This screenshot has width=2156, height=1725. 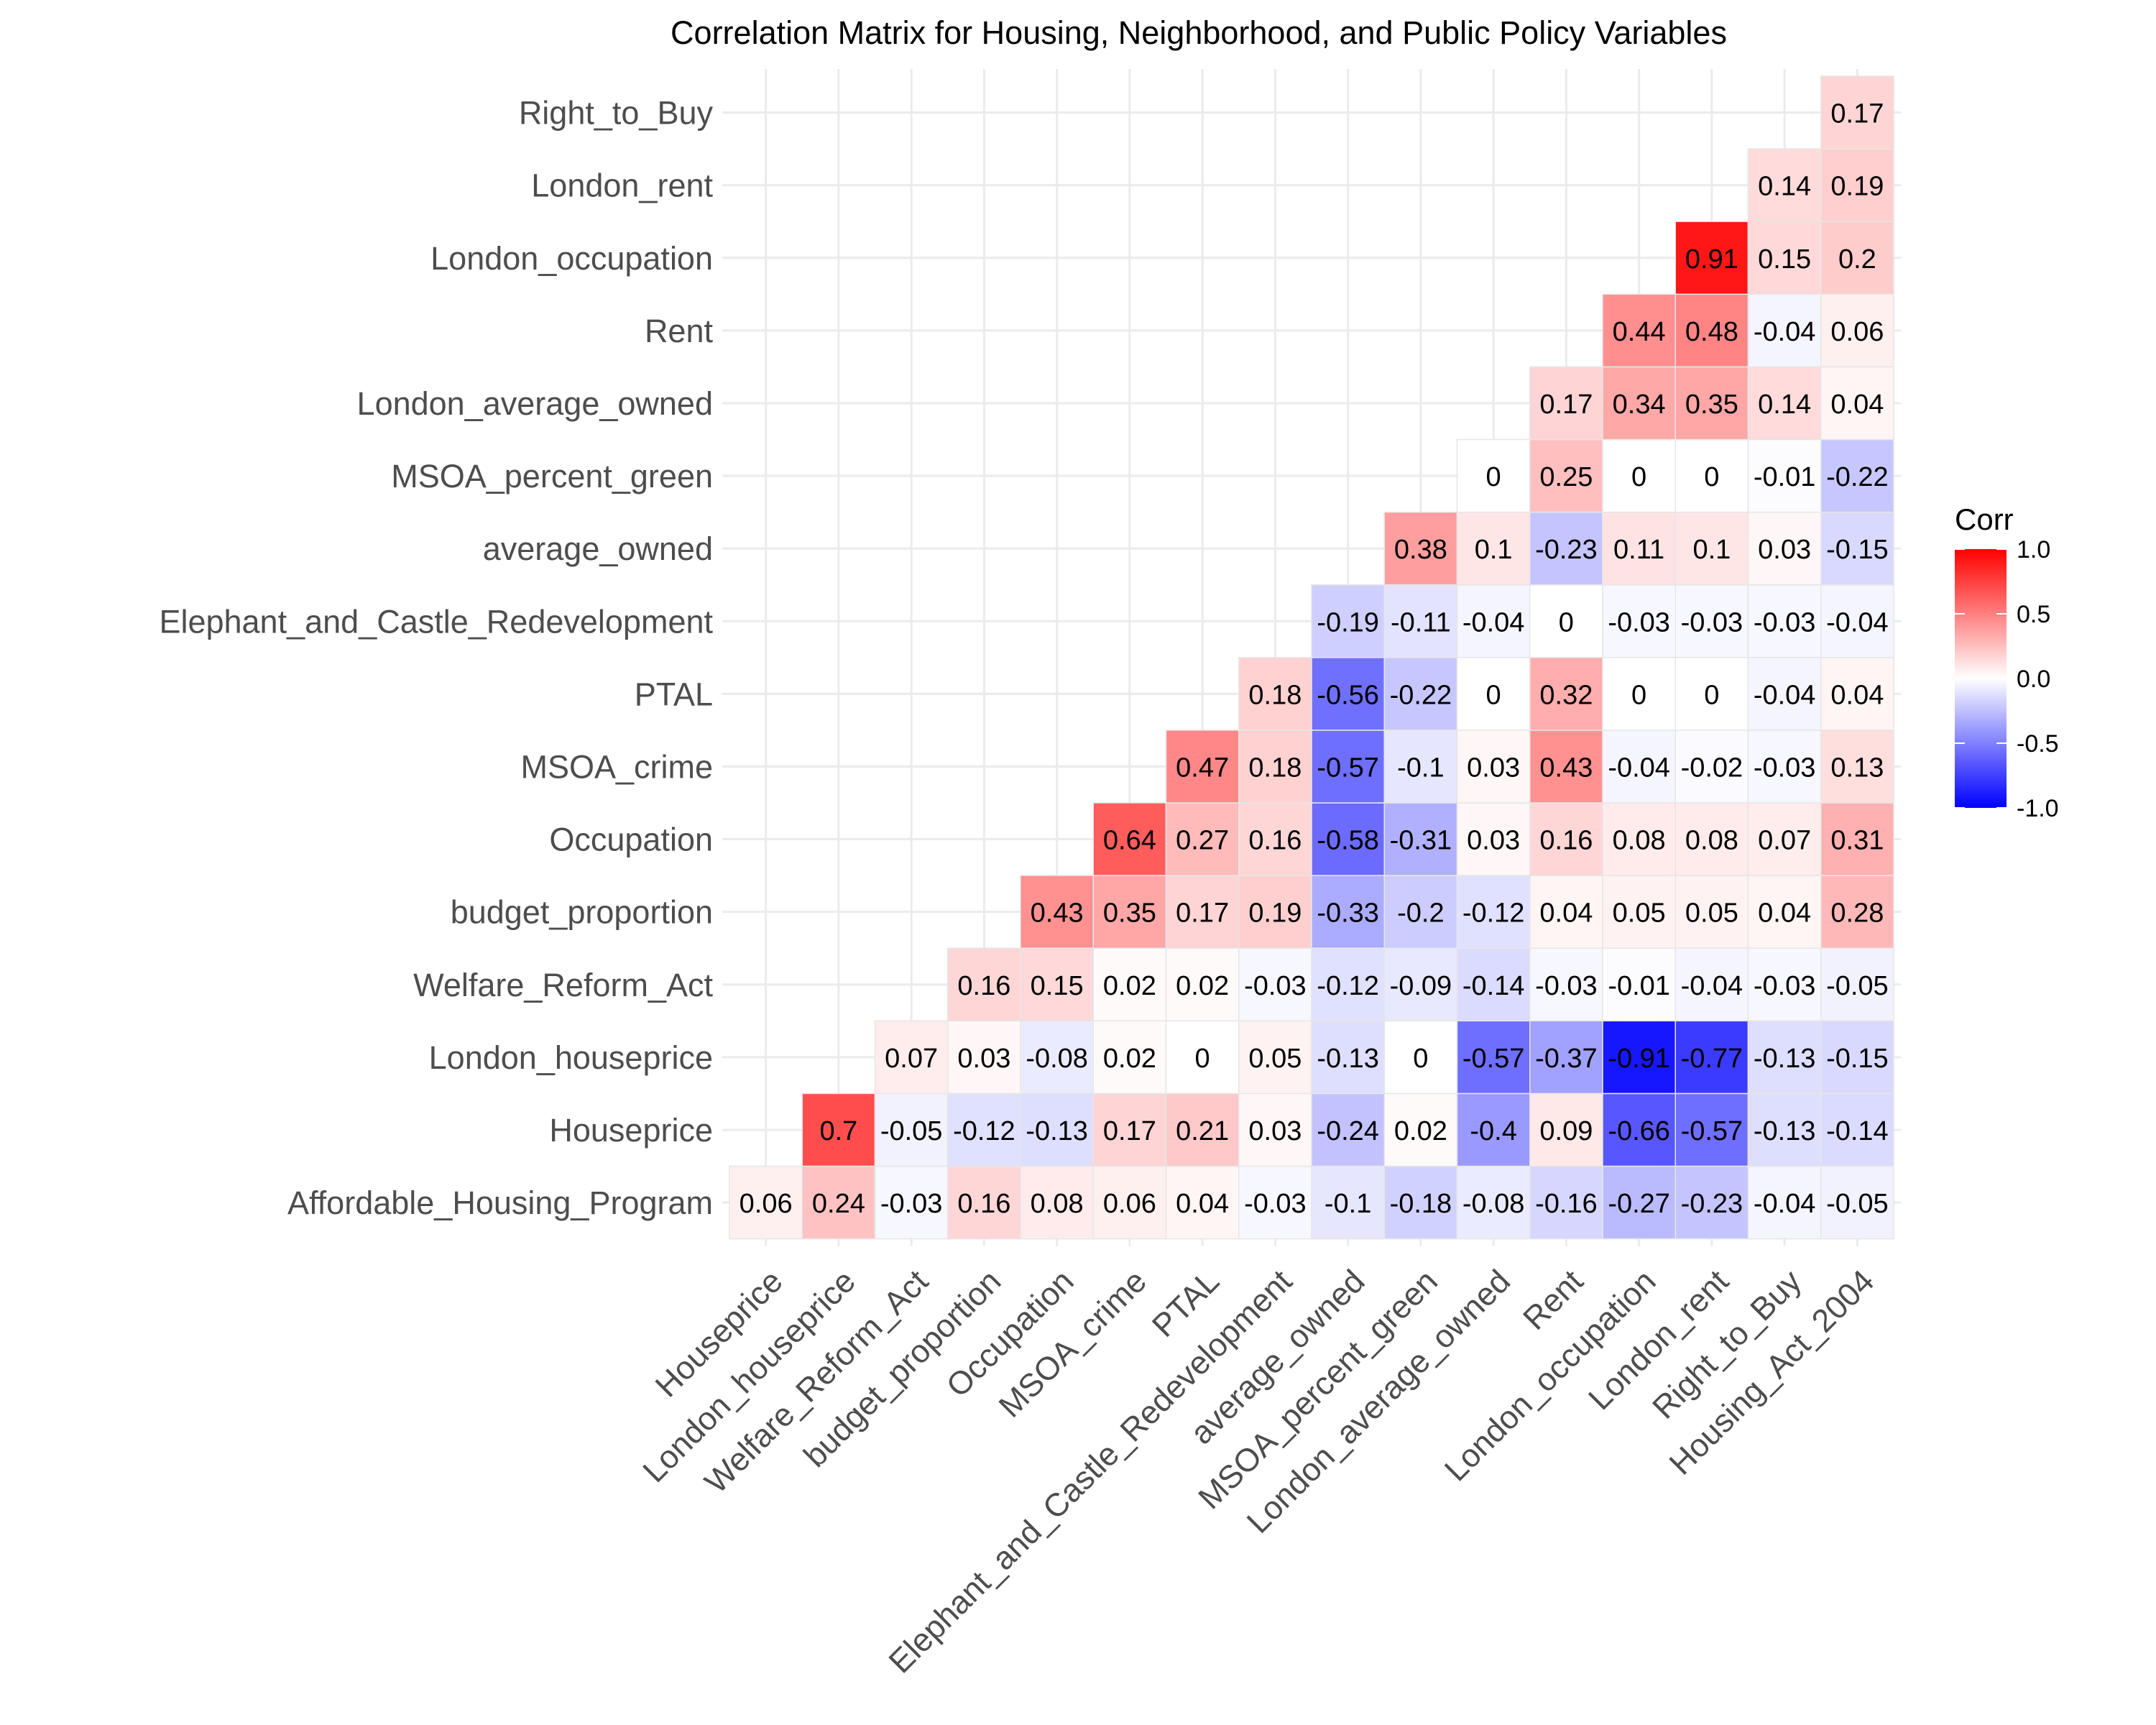 What do you see at coordinates (1348, 1204) in the screenshot?
I see `cell-value-label: -0.1` at bounding box center [1348, 1204].